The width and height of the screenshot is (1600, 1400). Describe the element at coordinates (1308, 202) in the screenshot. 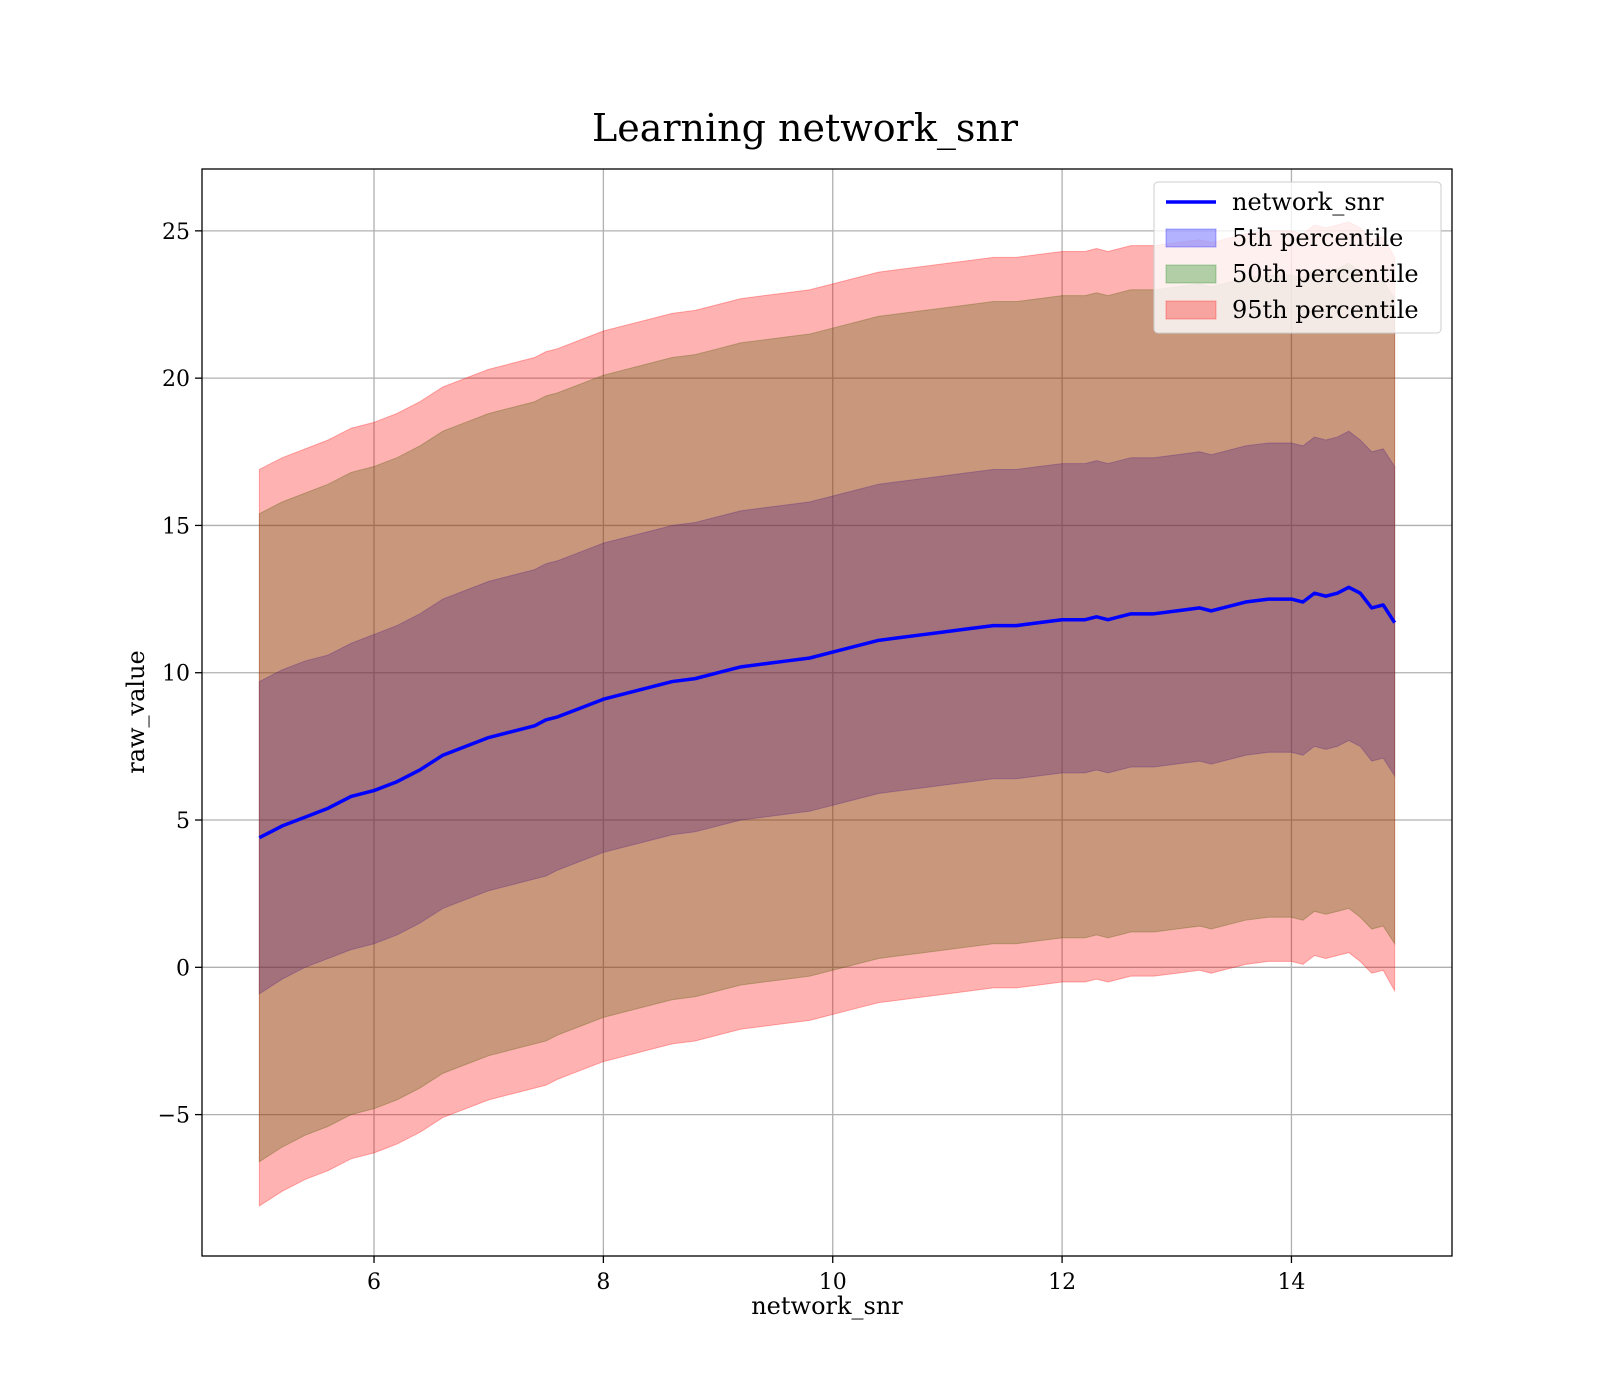

I see `legend-label: network_snr` at that location.